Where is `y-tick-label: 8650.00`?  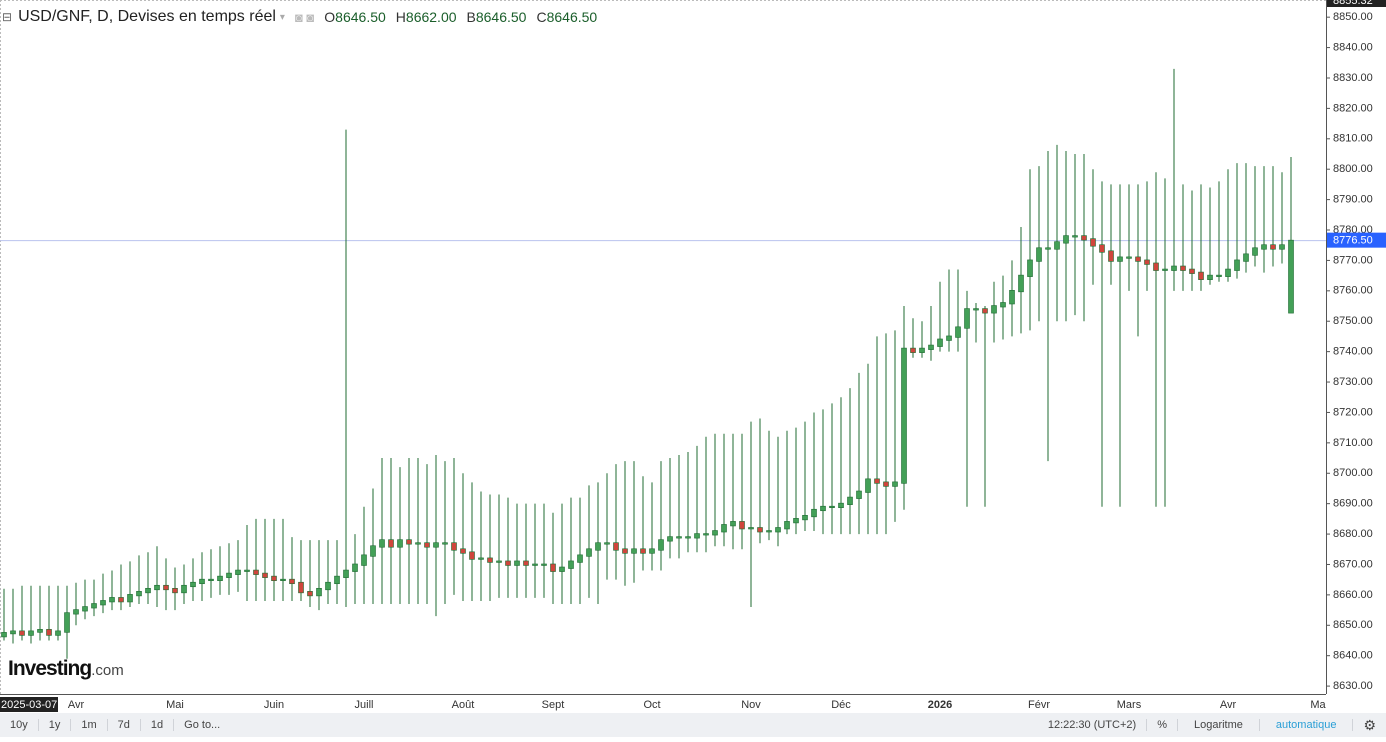 y-tick-label: 8650.00 is located at coordinates (1353, 625).